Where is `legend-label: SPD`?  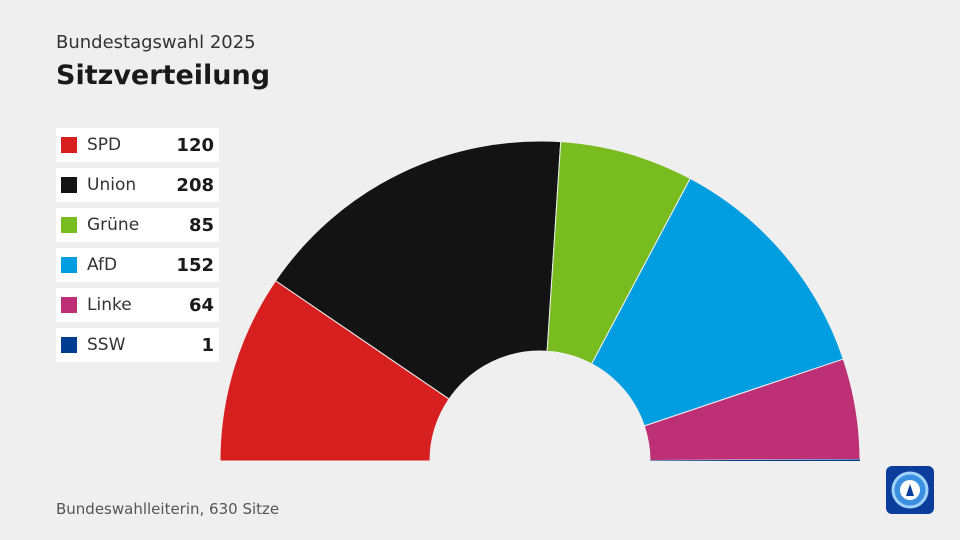 legend-label: SPD is located at coordinates (104, 145).